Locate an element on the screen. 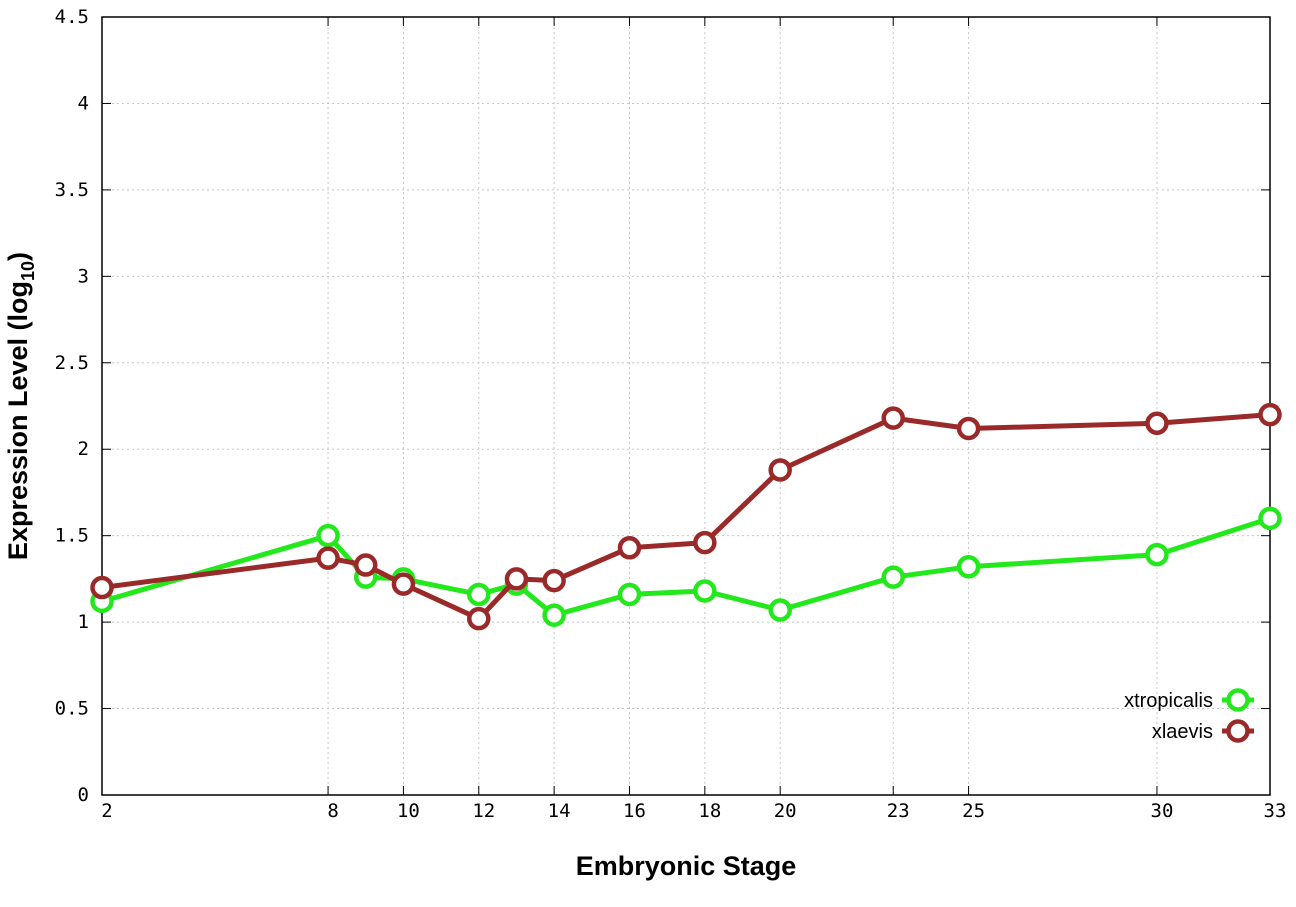 This screenshot has width=1296, height=907. y-tick-label: 2 is located at coordinates (83, 449).